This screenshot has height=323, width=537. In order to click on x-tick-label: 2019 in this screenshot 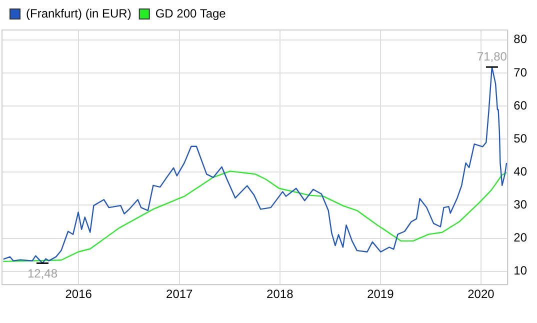, I will do `click(380, 294)`.